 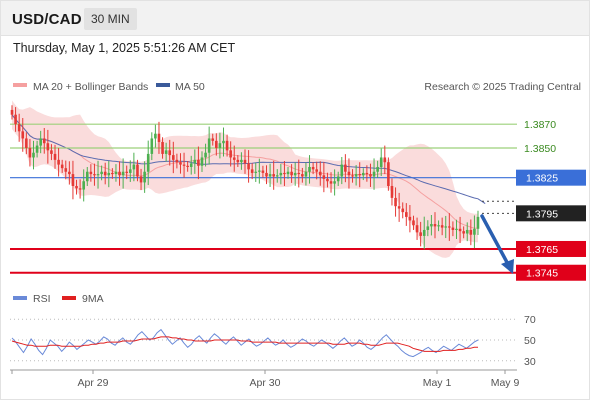 I want to click on ma50-legend-label: MA 50, so click(x=190, y=87).